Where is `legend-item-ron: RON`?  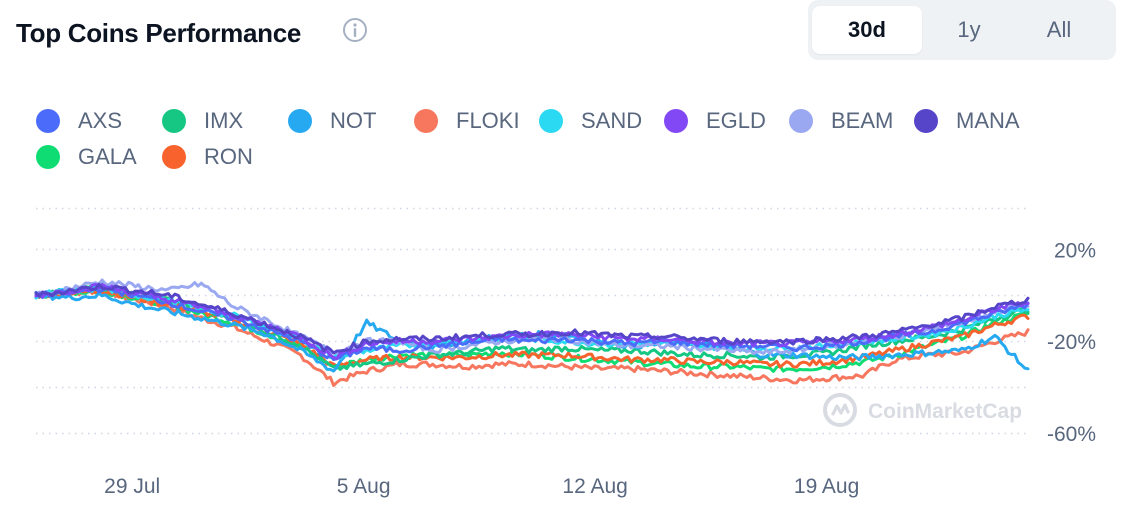 legend-item-ron: RON is located at coordinates (207, 157).